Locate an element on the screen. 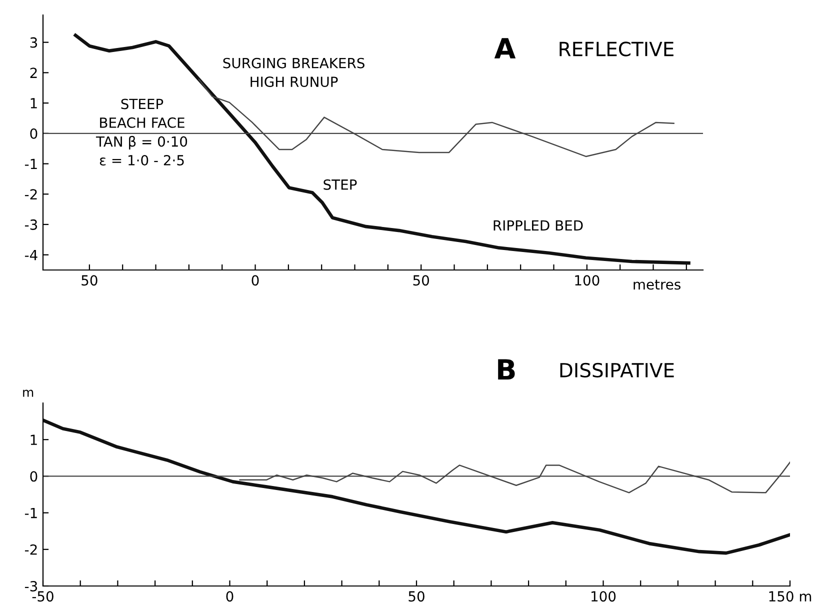 The image size is (818, 605). annotation: STEP is located at coordinates (340, 184).